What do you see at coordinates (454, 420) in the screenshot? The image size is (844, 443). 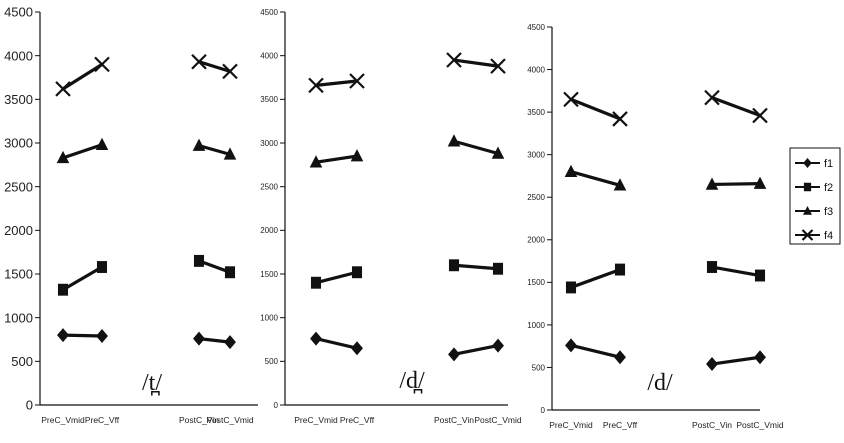 I see `x-category-label: PostC_Vin` at bounding box center [454, 420].